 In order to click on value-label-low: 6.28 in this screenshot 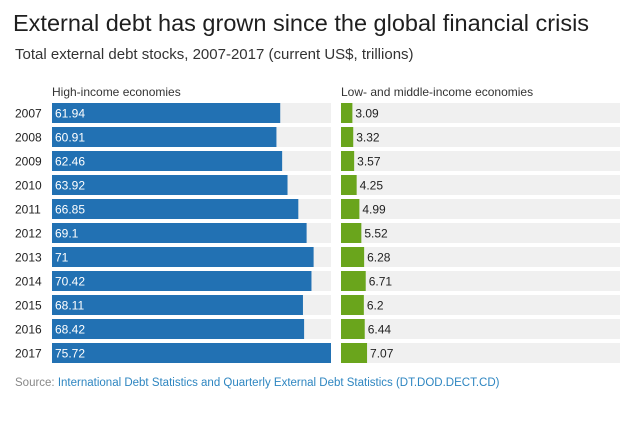, I will do `click(379, 258)`.